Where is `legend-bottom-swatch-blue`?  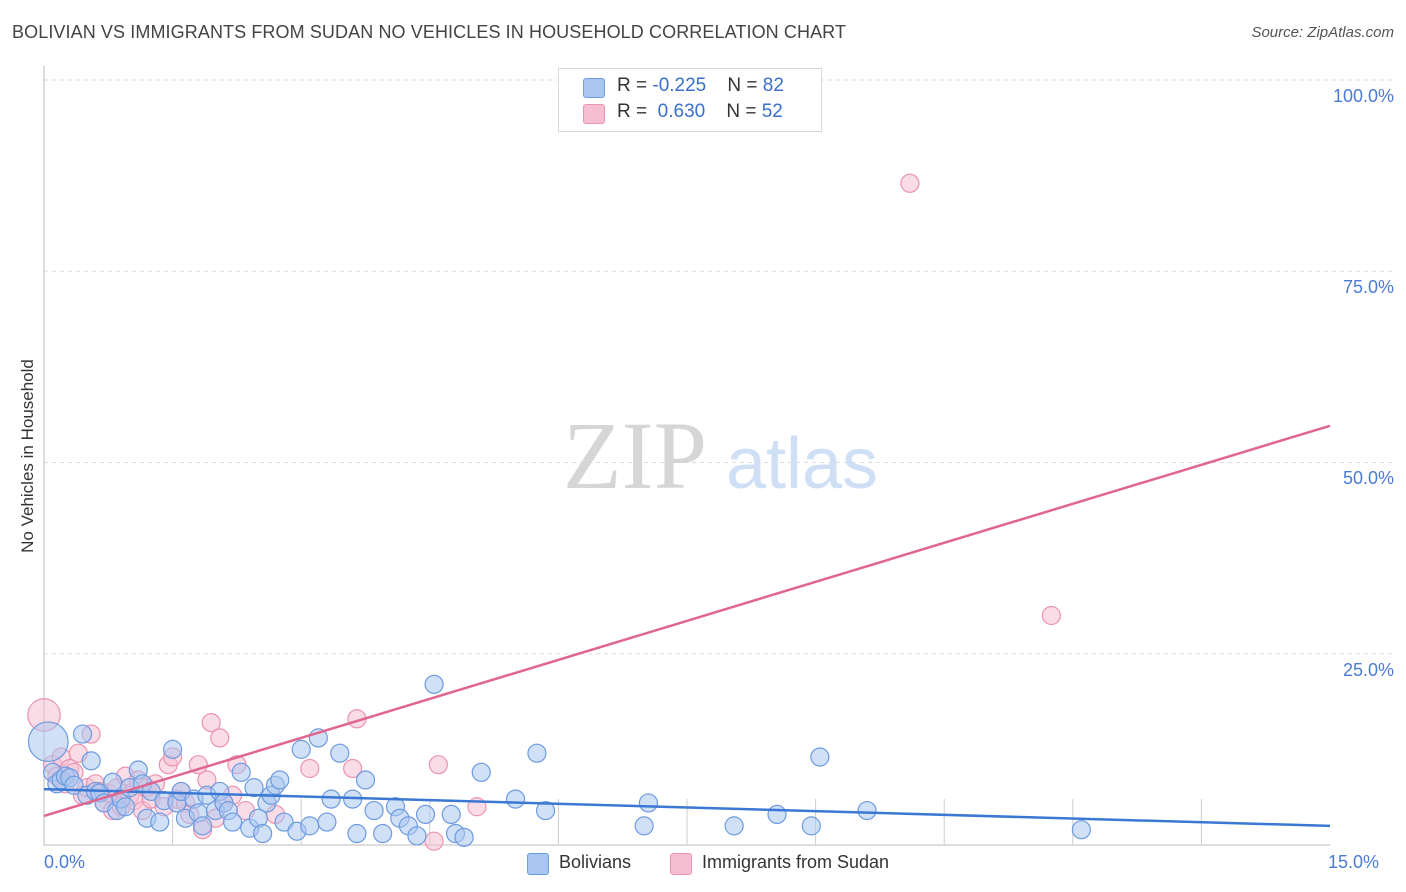 legend-bottom-swatch-blue is located at coordinates (538, 864).